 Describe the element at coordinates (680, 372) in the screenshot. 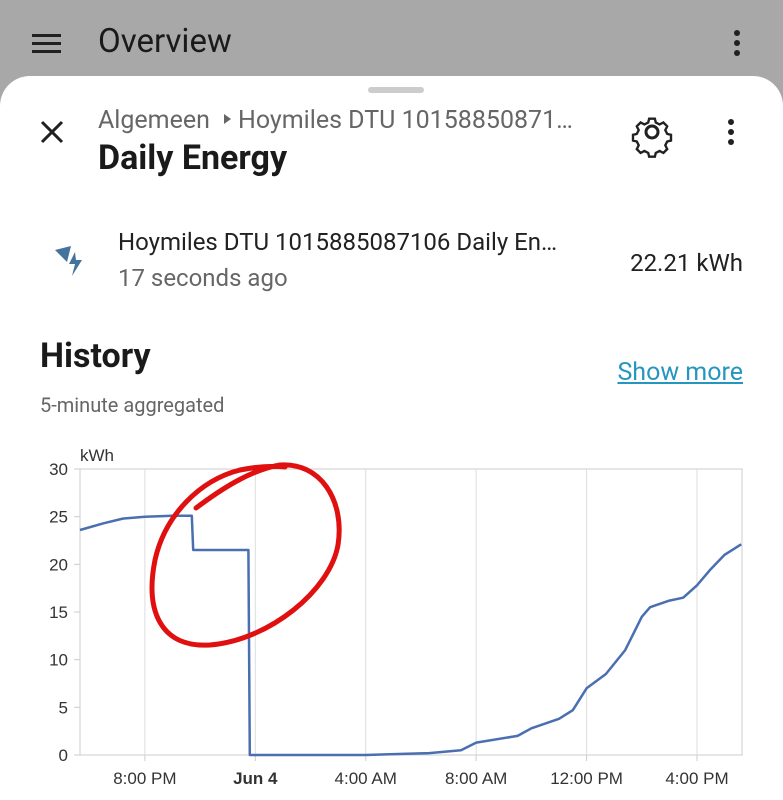

I see `show-more-link: Show more` at that location.